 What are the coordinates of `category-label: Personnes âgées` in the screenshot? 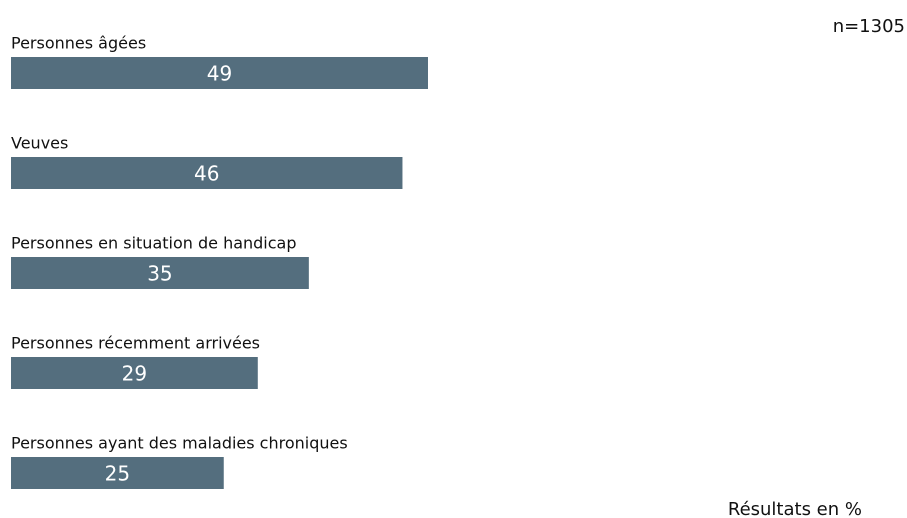 It's located at (78, 43).